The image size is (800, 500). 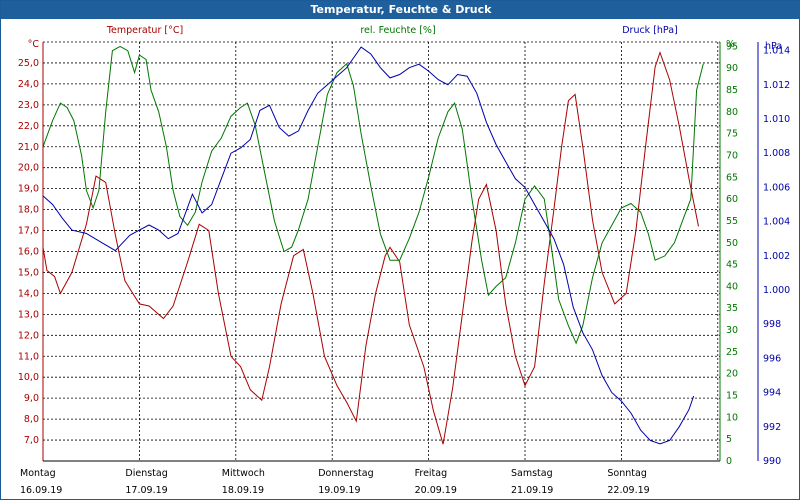 What do you see at coordinates (772, 358) in the screenshot?
I see `tick-label-pressure: 996` at bounding box center [772, 358].